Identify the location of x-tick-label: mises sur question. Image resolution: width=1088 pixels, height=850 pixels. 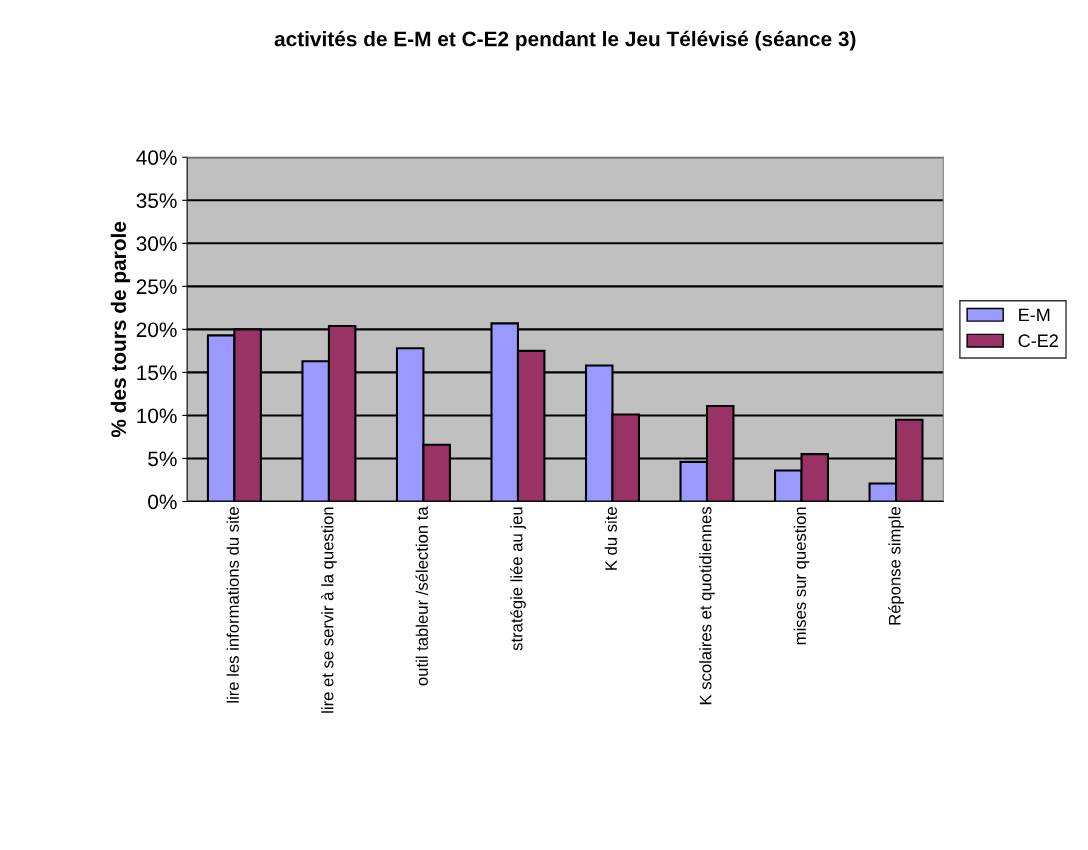
(801, 576).